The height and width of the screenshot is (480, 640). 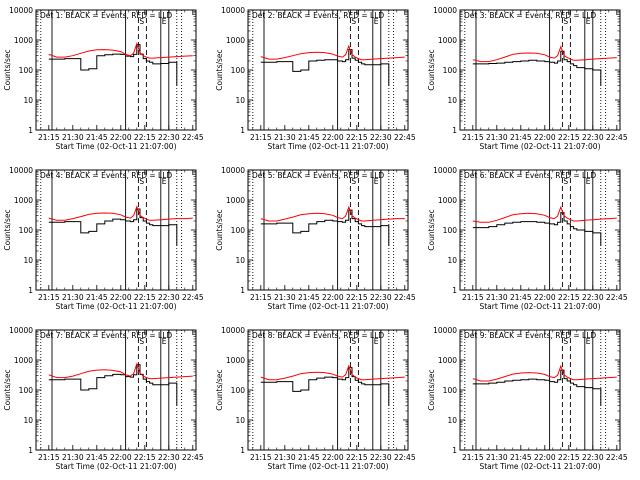 I want to click on panel-title: Det 1: BLACK = Events, RED = LLD, so click(x=106, y=15).